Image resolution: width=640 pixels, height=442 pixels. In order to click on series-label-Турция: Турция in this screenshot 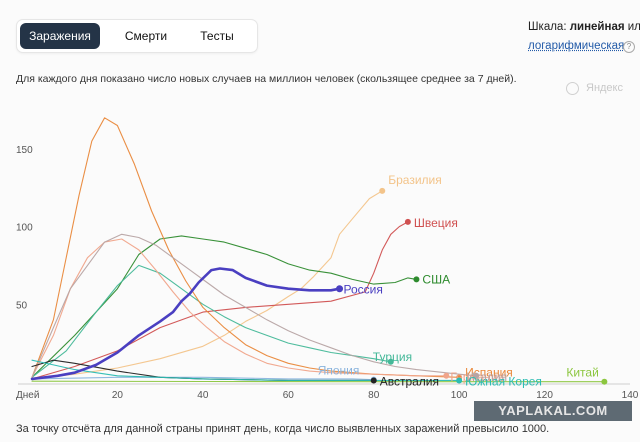, I will do `click(392, 357)`.